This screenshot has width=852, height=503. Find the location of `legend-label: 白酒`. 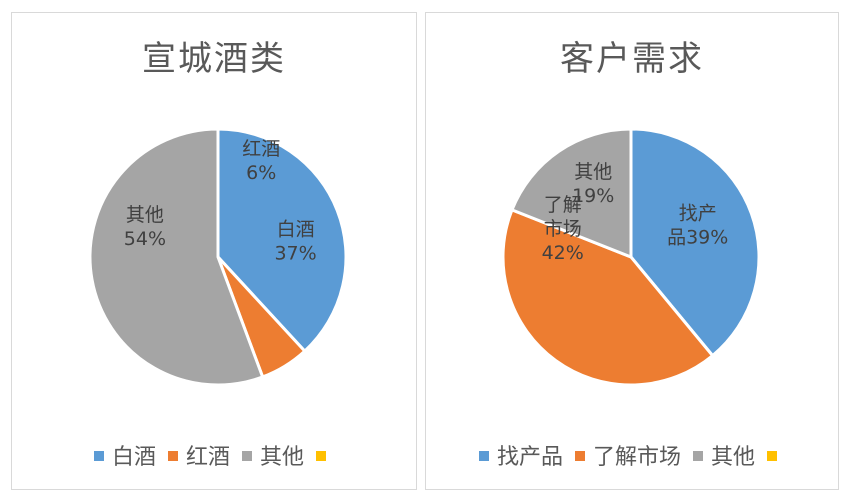

legend-label: 白酒 is located at coordinates (133, 457).